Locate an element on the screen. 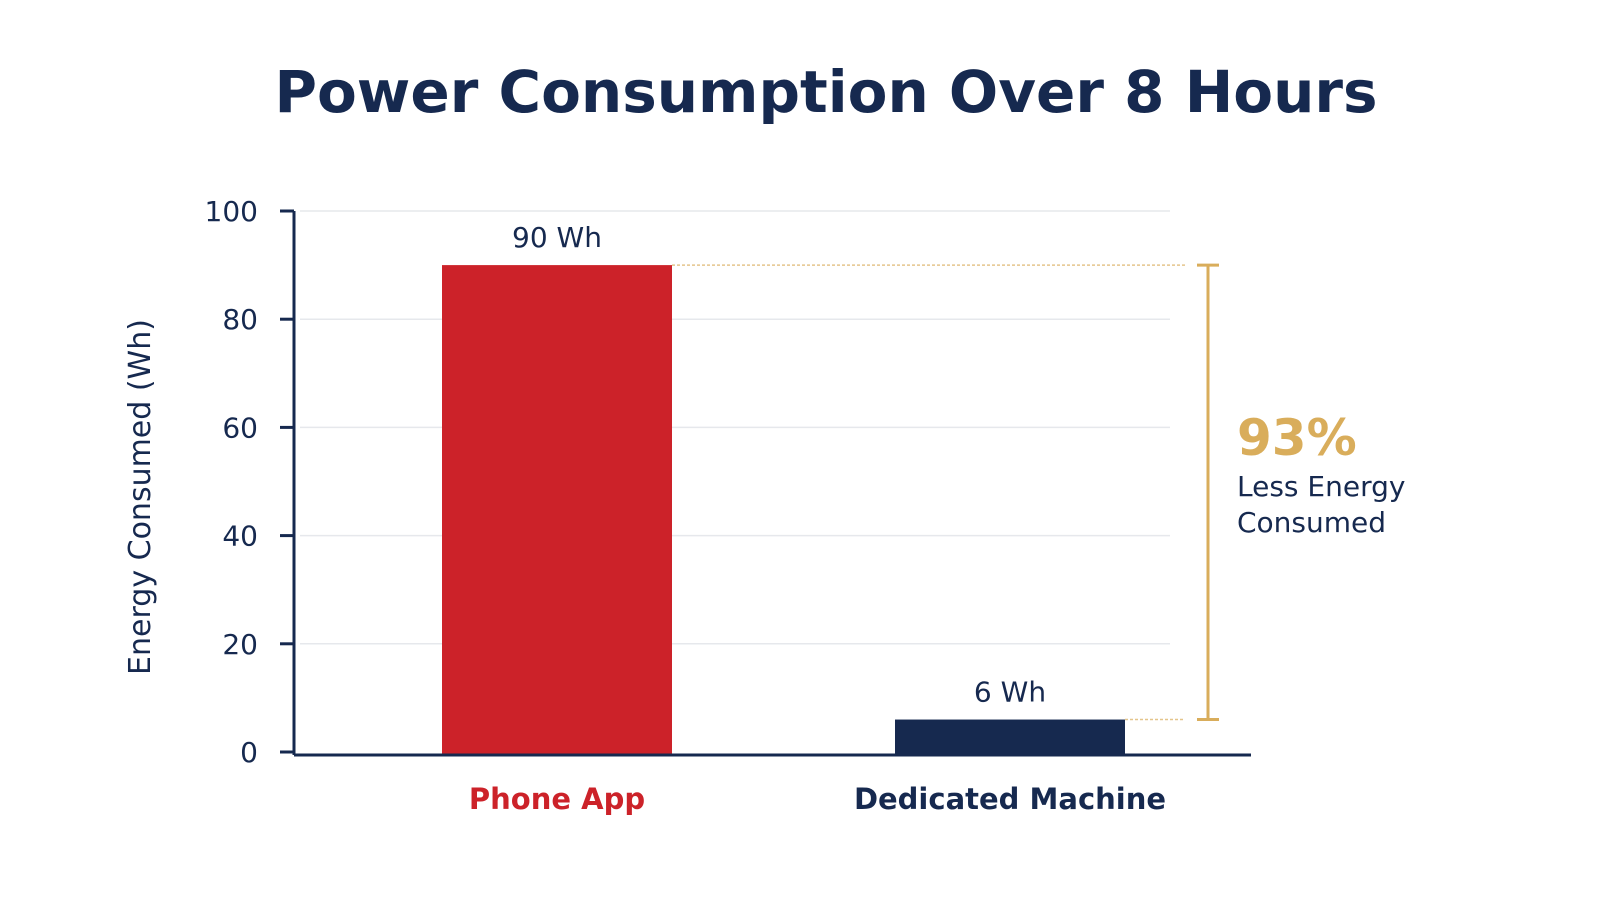 This screenshot has height=900, width=1599. category-label-1: Dedicated Machine is located at coordinates (1010, 799).